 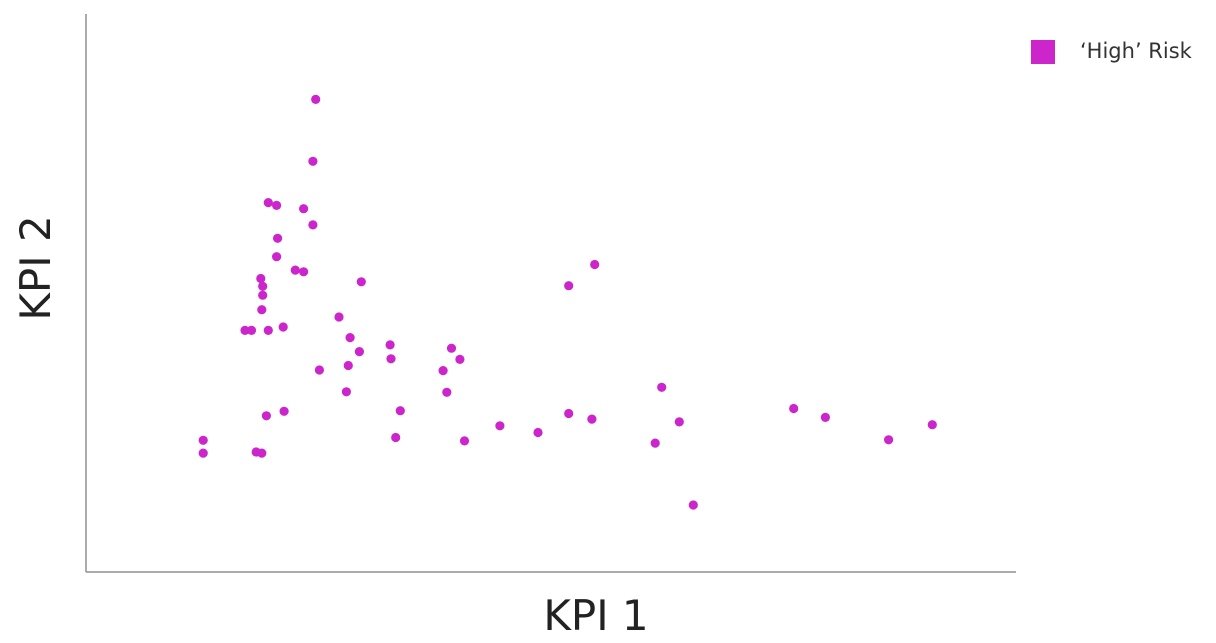 What do you see at coordinates (35, 267) in the screenshot?
I see `y-axis-label: KPI 2` at bounding box center [35, 267].